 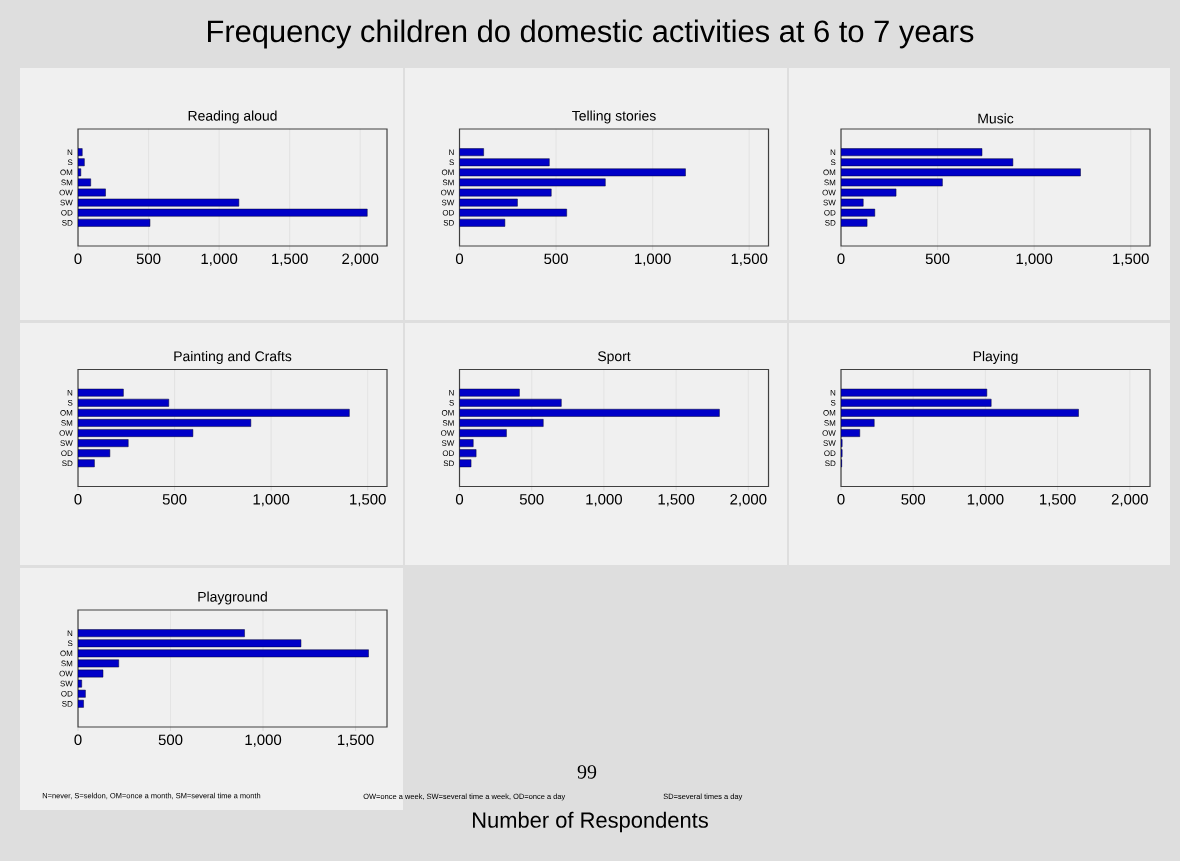 I want to click on chart-title: Playing, so click(x=995, y=357).